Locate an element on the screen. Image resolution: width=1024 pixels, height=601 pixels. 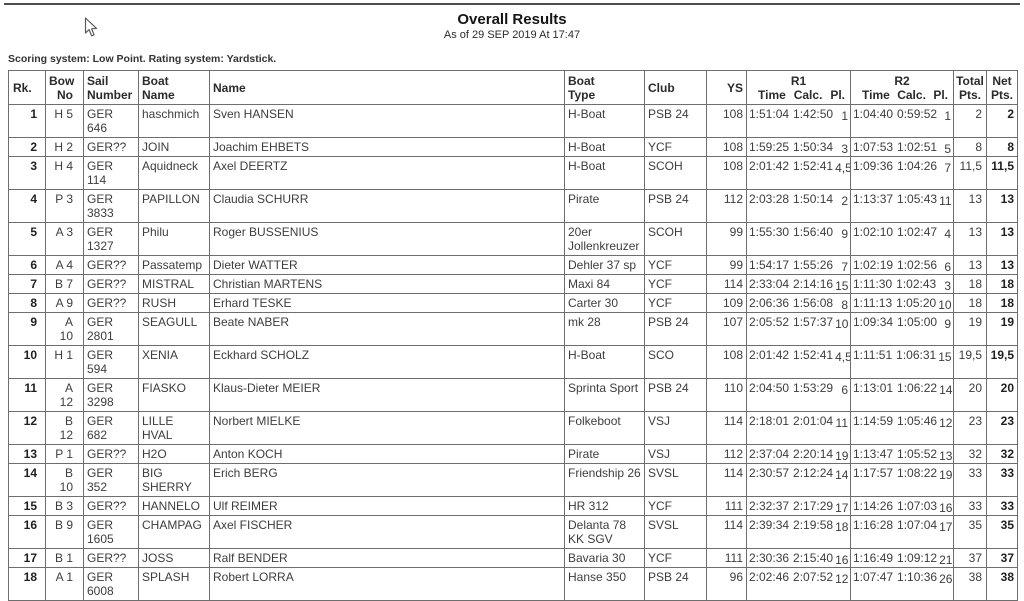
ys-cell: 109 is located at coordinates (726, 303).